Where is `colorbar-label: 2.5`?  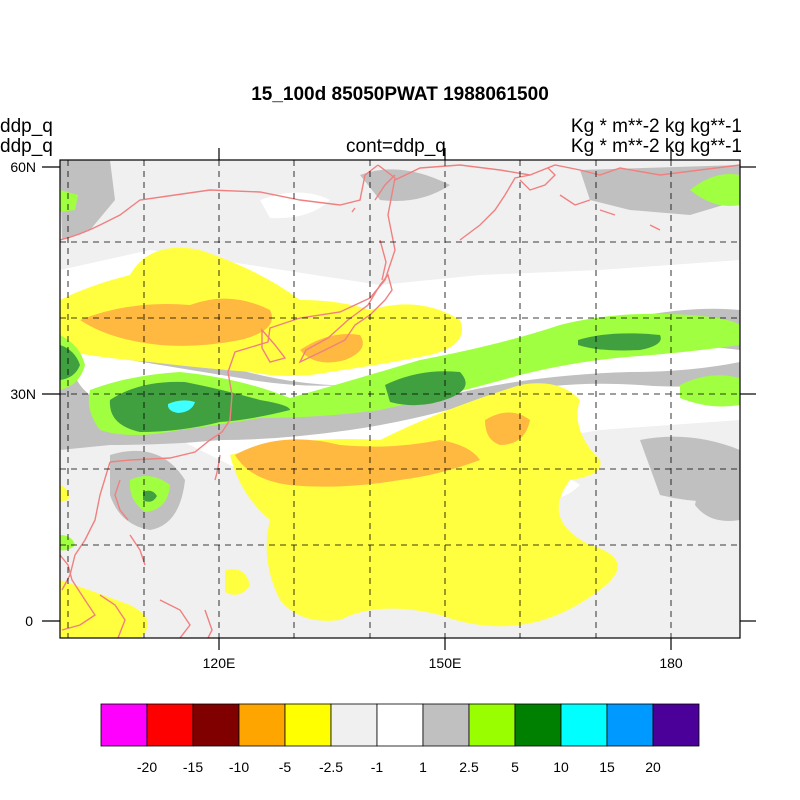 colorbar-label: 2.5 is located at coordinates (469, 767).